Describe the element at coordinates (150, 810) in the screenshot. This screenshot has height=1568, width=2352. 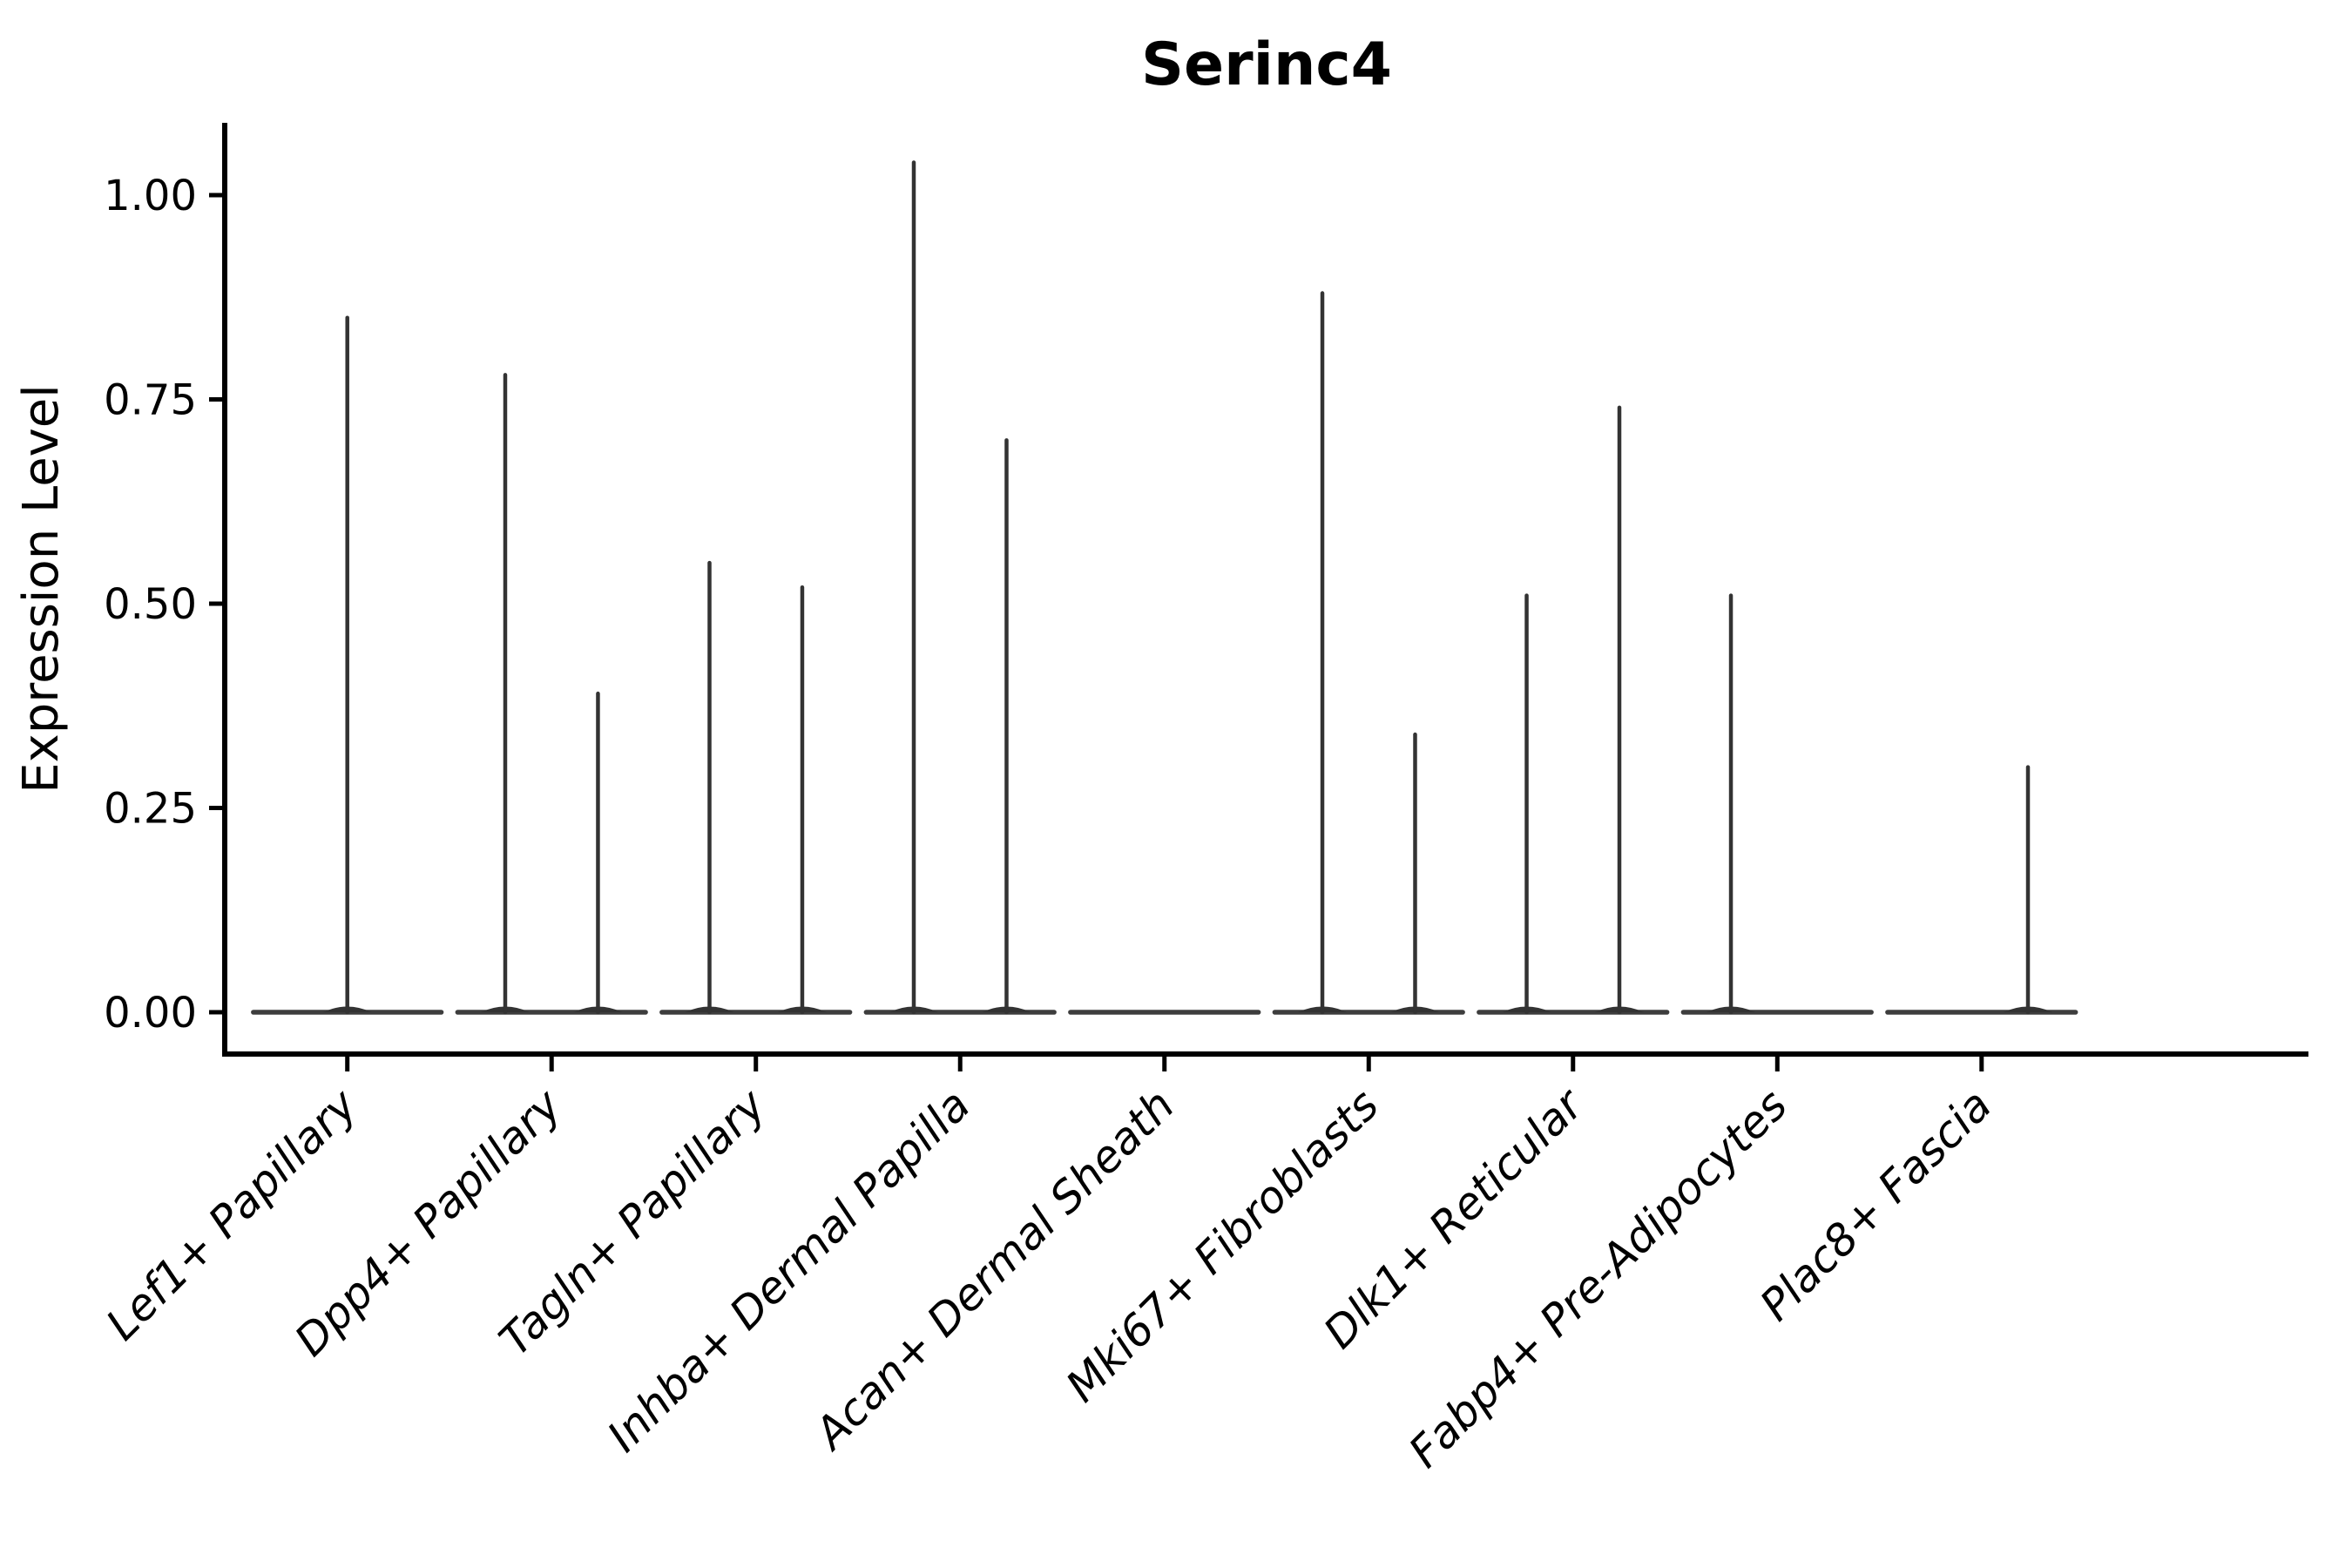
I see `y-tick-label: 0.25` at that location.